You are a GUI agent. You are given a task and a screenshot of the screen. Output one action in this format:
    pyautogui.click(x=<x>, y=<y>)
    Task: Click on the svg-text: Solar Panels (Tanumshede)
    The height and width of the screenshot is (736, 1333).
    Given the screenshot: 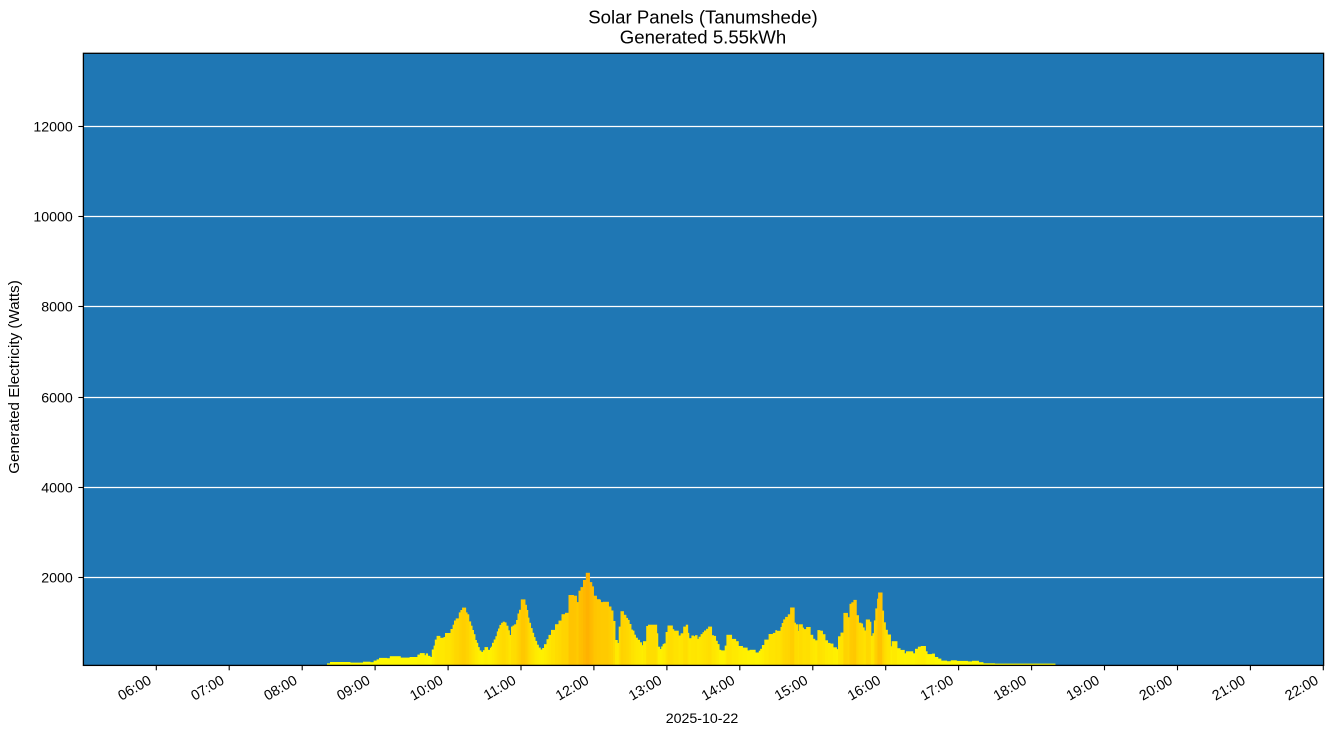 What is the action you would take?
    pyautogui.click(x=702, y=17)
    